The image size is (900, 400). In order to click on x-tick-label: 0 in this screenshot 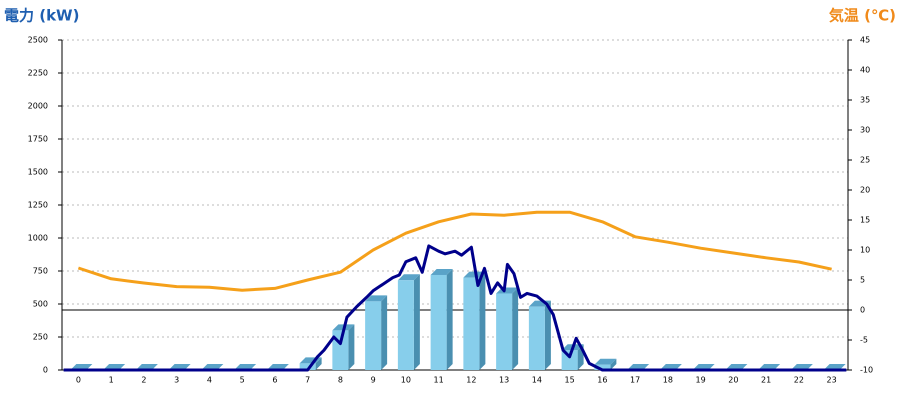, I will do `click(78, 380)`.